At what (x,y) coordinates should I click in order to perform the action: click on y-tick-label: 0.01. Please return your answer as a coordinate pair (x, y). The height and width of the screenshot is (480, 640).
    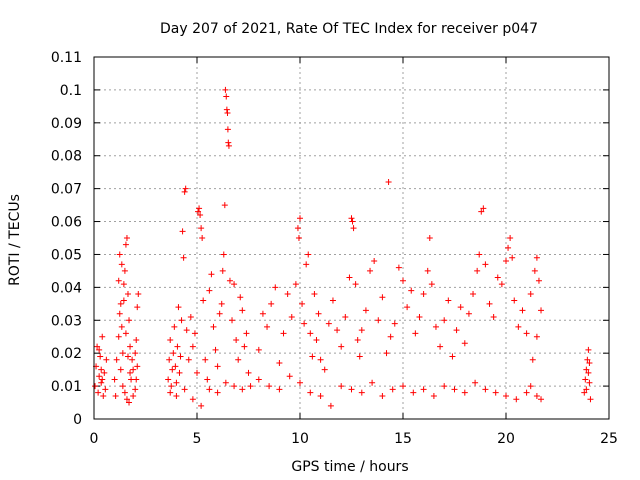
    Looking at the image, I should click on (66, 387).